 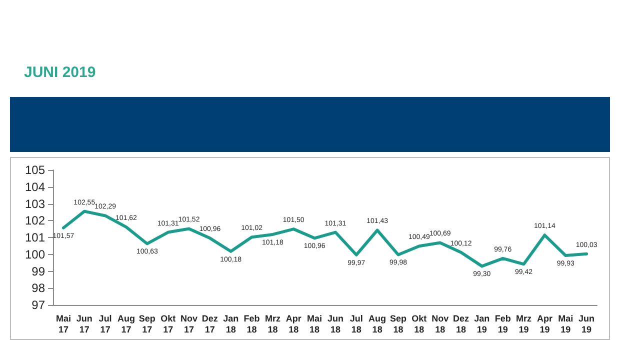 What do you see at coordinates (189, 324) in the screenshot?
I see `x-tick-label: Nov 17` at bounding box center [189, 324].